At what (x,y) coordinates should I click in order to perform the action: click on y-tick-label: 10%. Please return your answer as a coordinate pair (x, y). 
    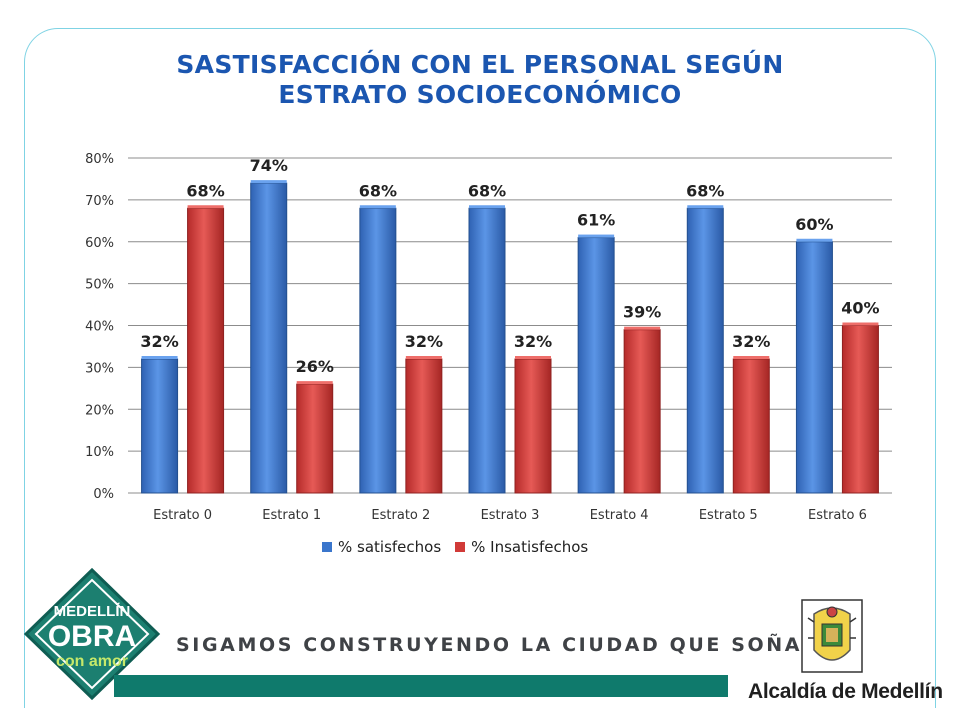
    Looking at the image, I should click on (99, 452).